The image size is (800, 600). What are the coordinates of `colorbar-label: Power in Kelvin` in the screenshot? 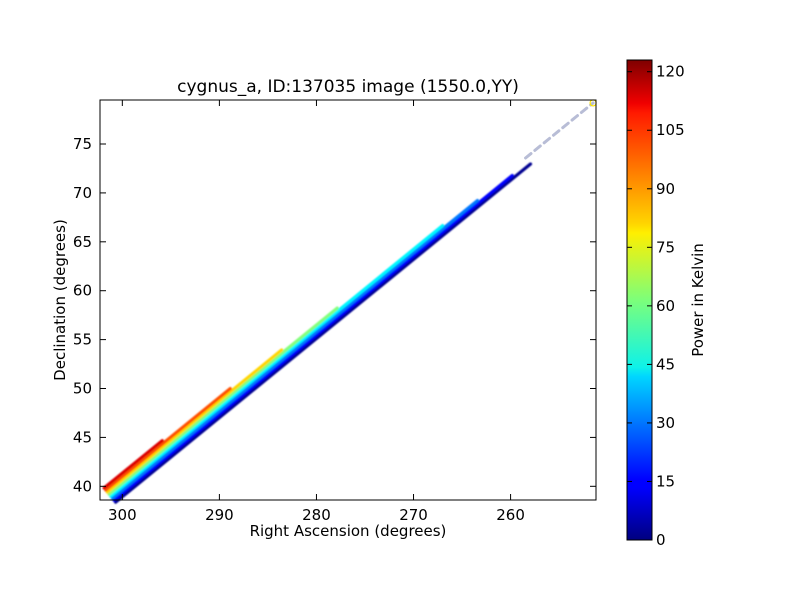 It's located at (698, 300).